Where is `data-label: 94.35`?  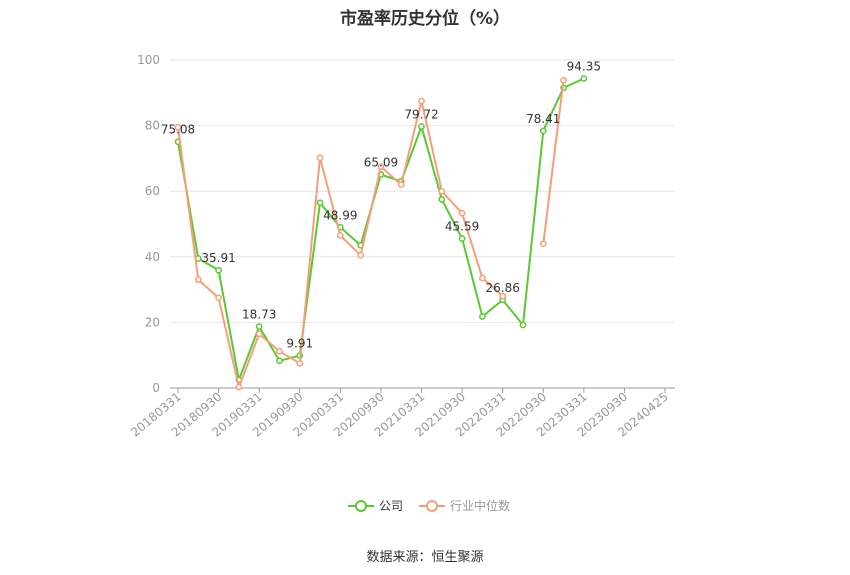
data-label: 94.35 is located at coordinates (584, 67).